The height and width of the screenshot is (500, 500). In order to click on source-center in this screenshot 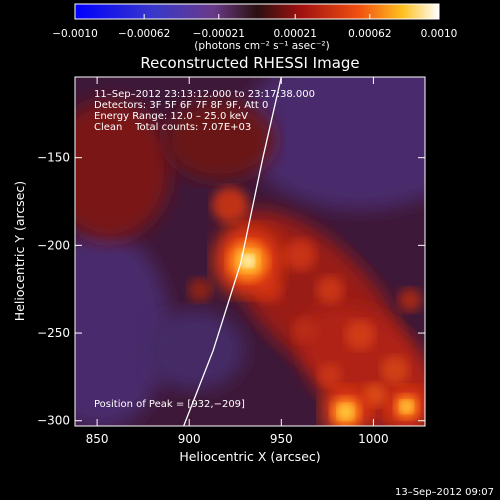, I will do `click(248, 261)`.